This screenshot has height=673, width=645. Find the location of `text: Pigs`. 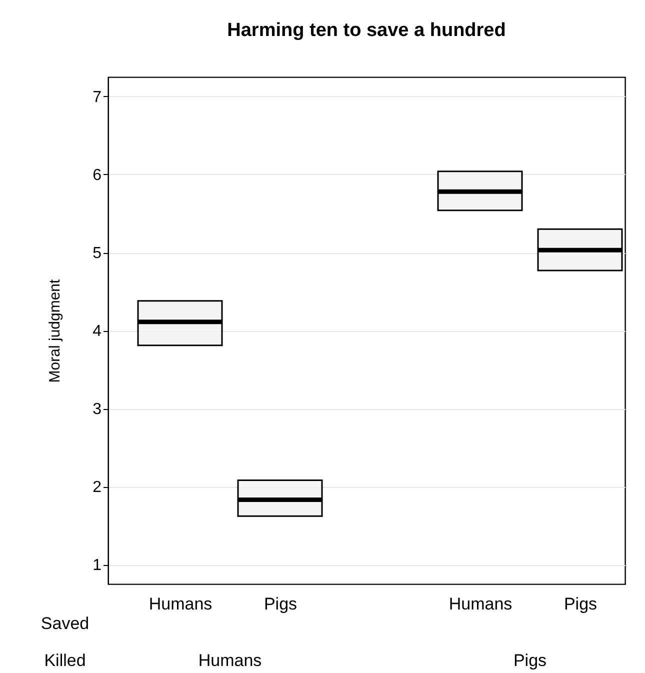

text: Pigs is located at coordinates (530, 660).